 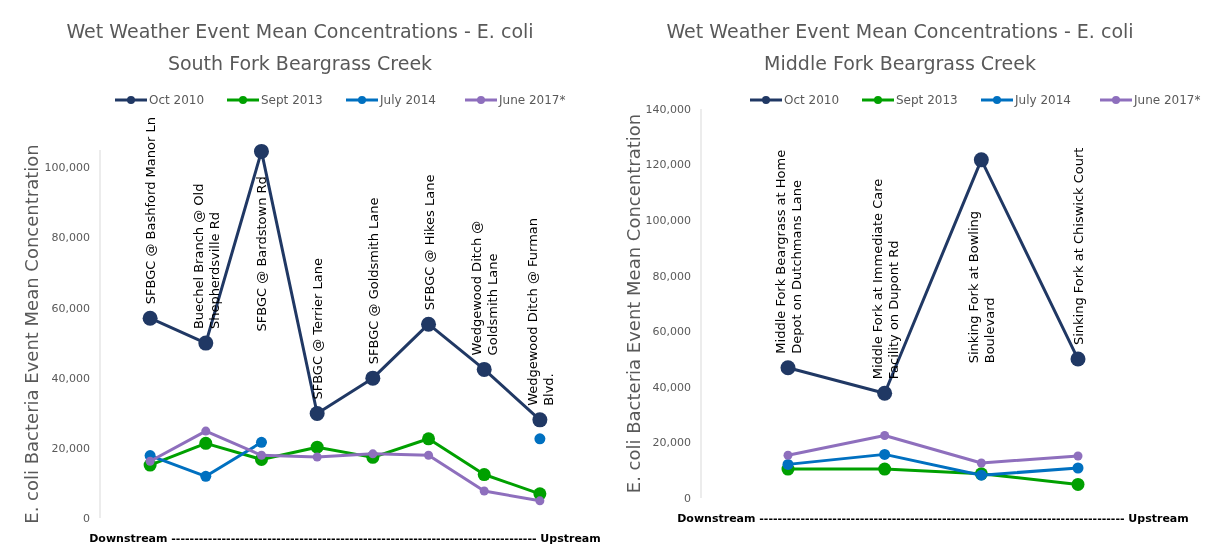 What do you see at coordinates (668, 165) in the screenshot?
I see `y-tick-label: 120,000` at bounding box center [668, 165].